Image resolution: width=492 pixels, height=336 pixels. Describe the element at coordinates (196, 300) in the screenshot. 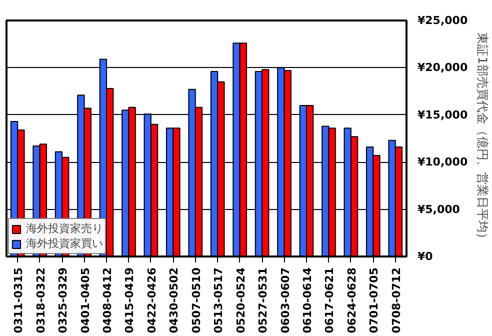

I see `x-tick-label: 0507-0510` at that location.